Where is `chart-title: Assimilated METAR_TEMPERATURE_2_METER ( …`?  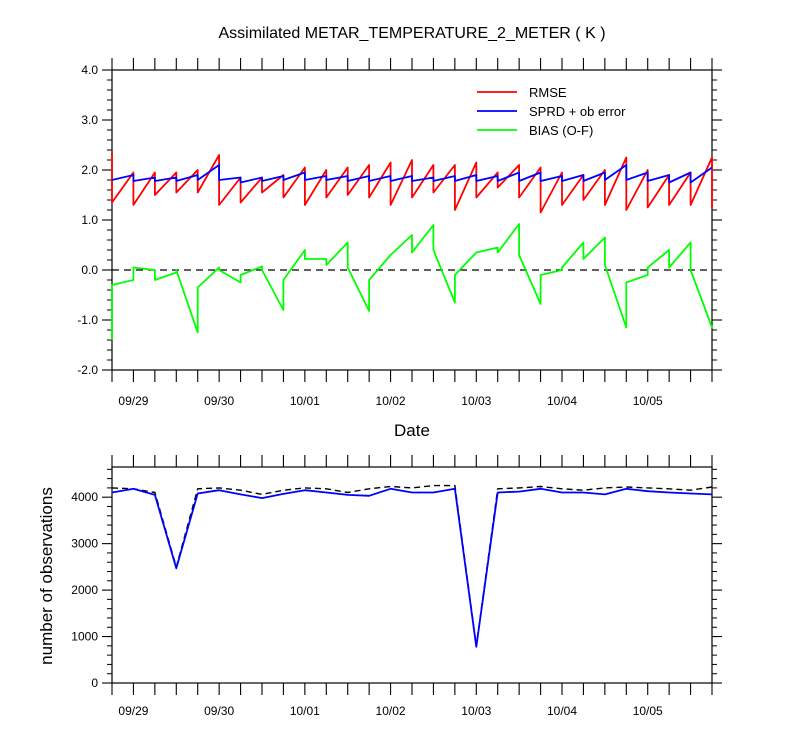 chart-title: Assimilated METAR_TEMPERATURE_2_METER ( … is located at coordinates (411, 33).